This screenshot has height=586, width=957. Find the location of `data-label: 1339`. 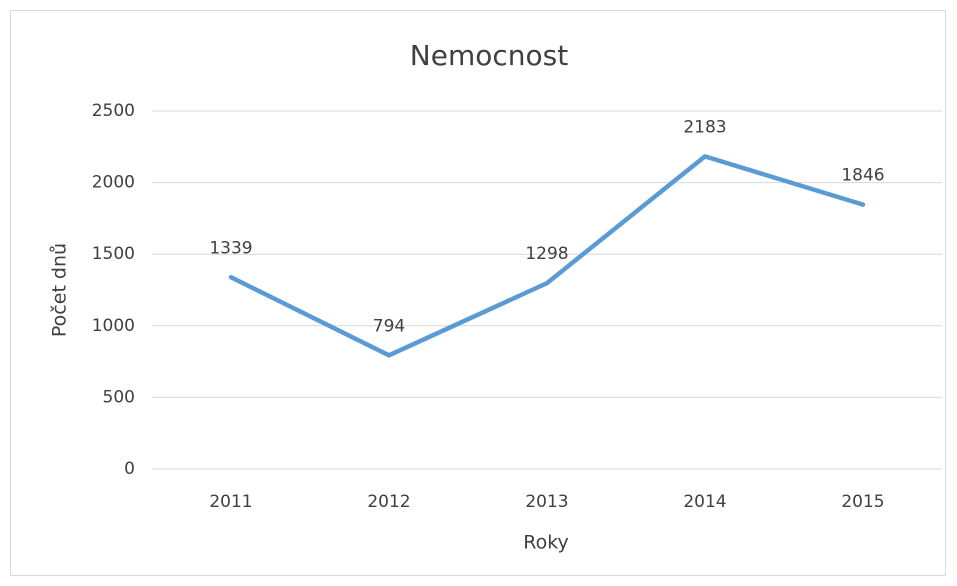

data-label: 1339 is located at coordinates (230, 248).